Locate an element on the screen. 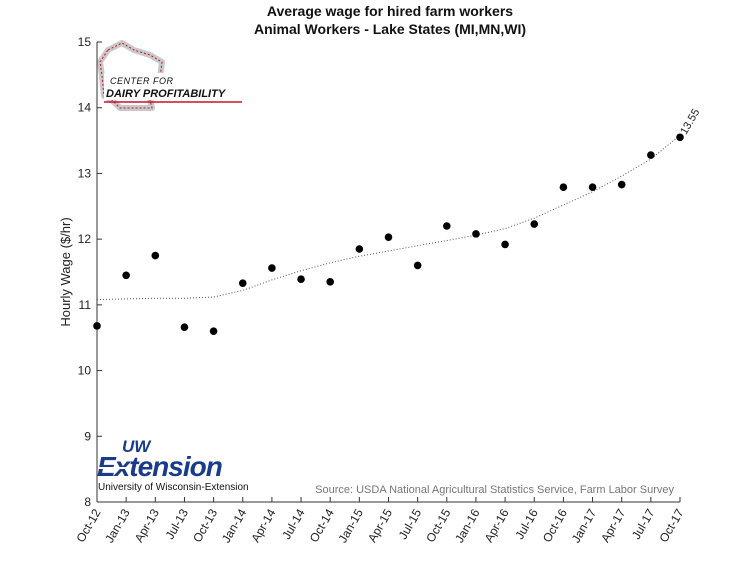 Image resolution: width=750 pixels, height=563 pixels. x-tick-label: Oct-14 is located at coordinates (322, 525).